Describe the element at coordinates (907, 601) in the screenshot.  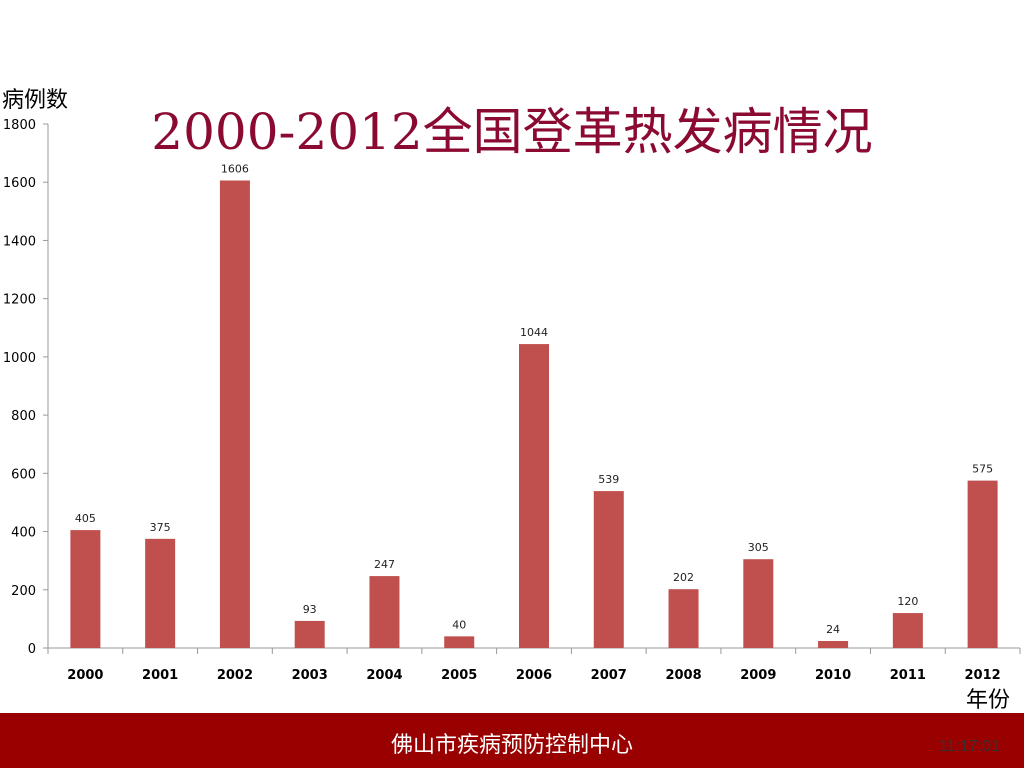
I see `data-label-2011: 120` at that location.